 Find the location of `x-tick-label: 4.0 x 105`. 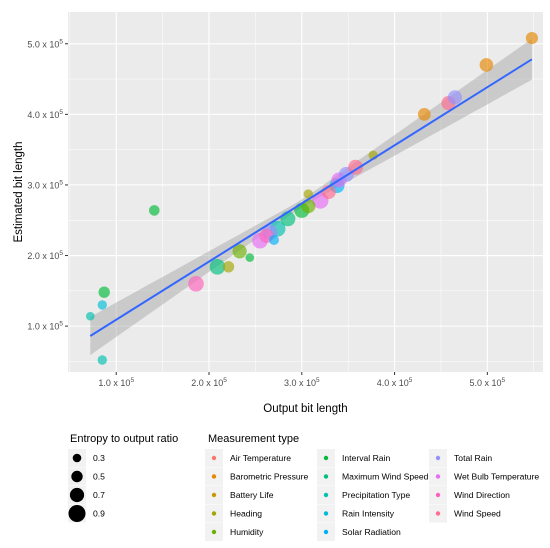

x-tick-label: 4.0 x 105 is located at coordinates (395, 382).